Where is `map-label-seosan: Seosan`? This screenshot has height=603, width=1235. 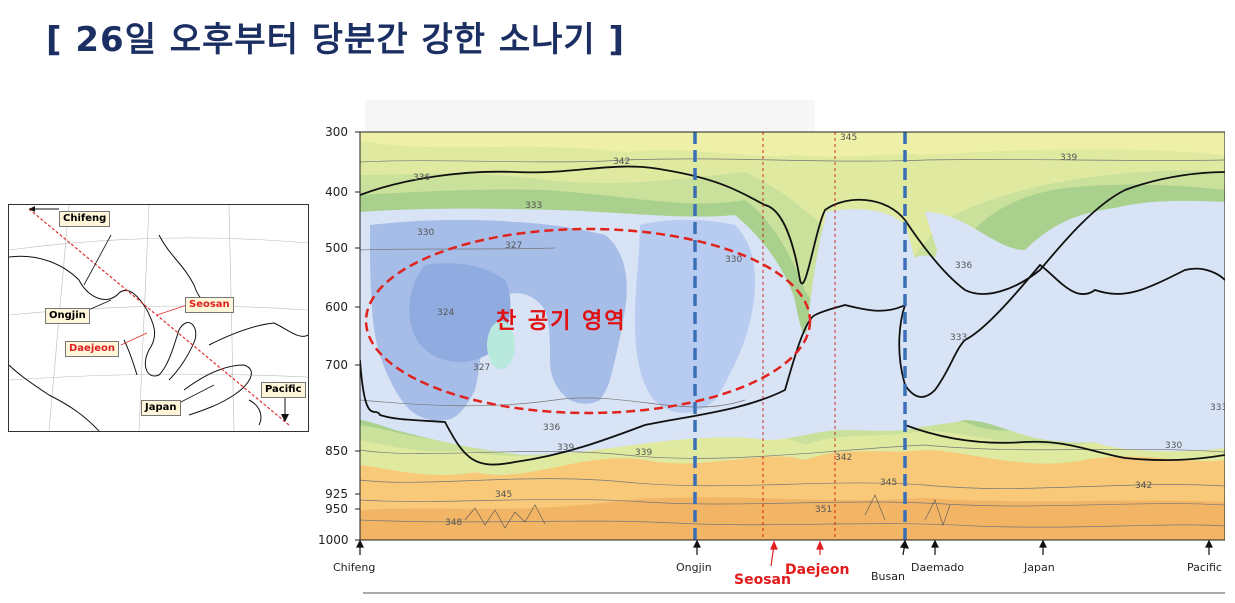
map-label-seosan: Seosan is located at coordinates (209, 305).